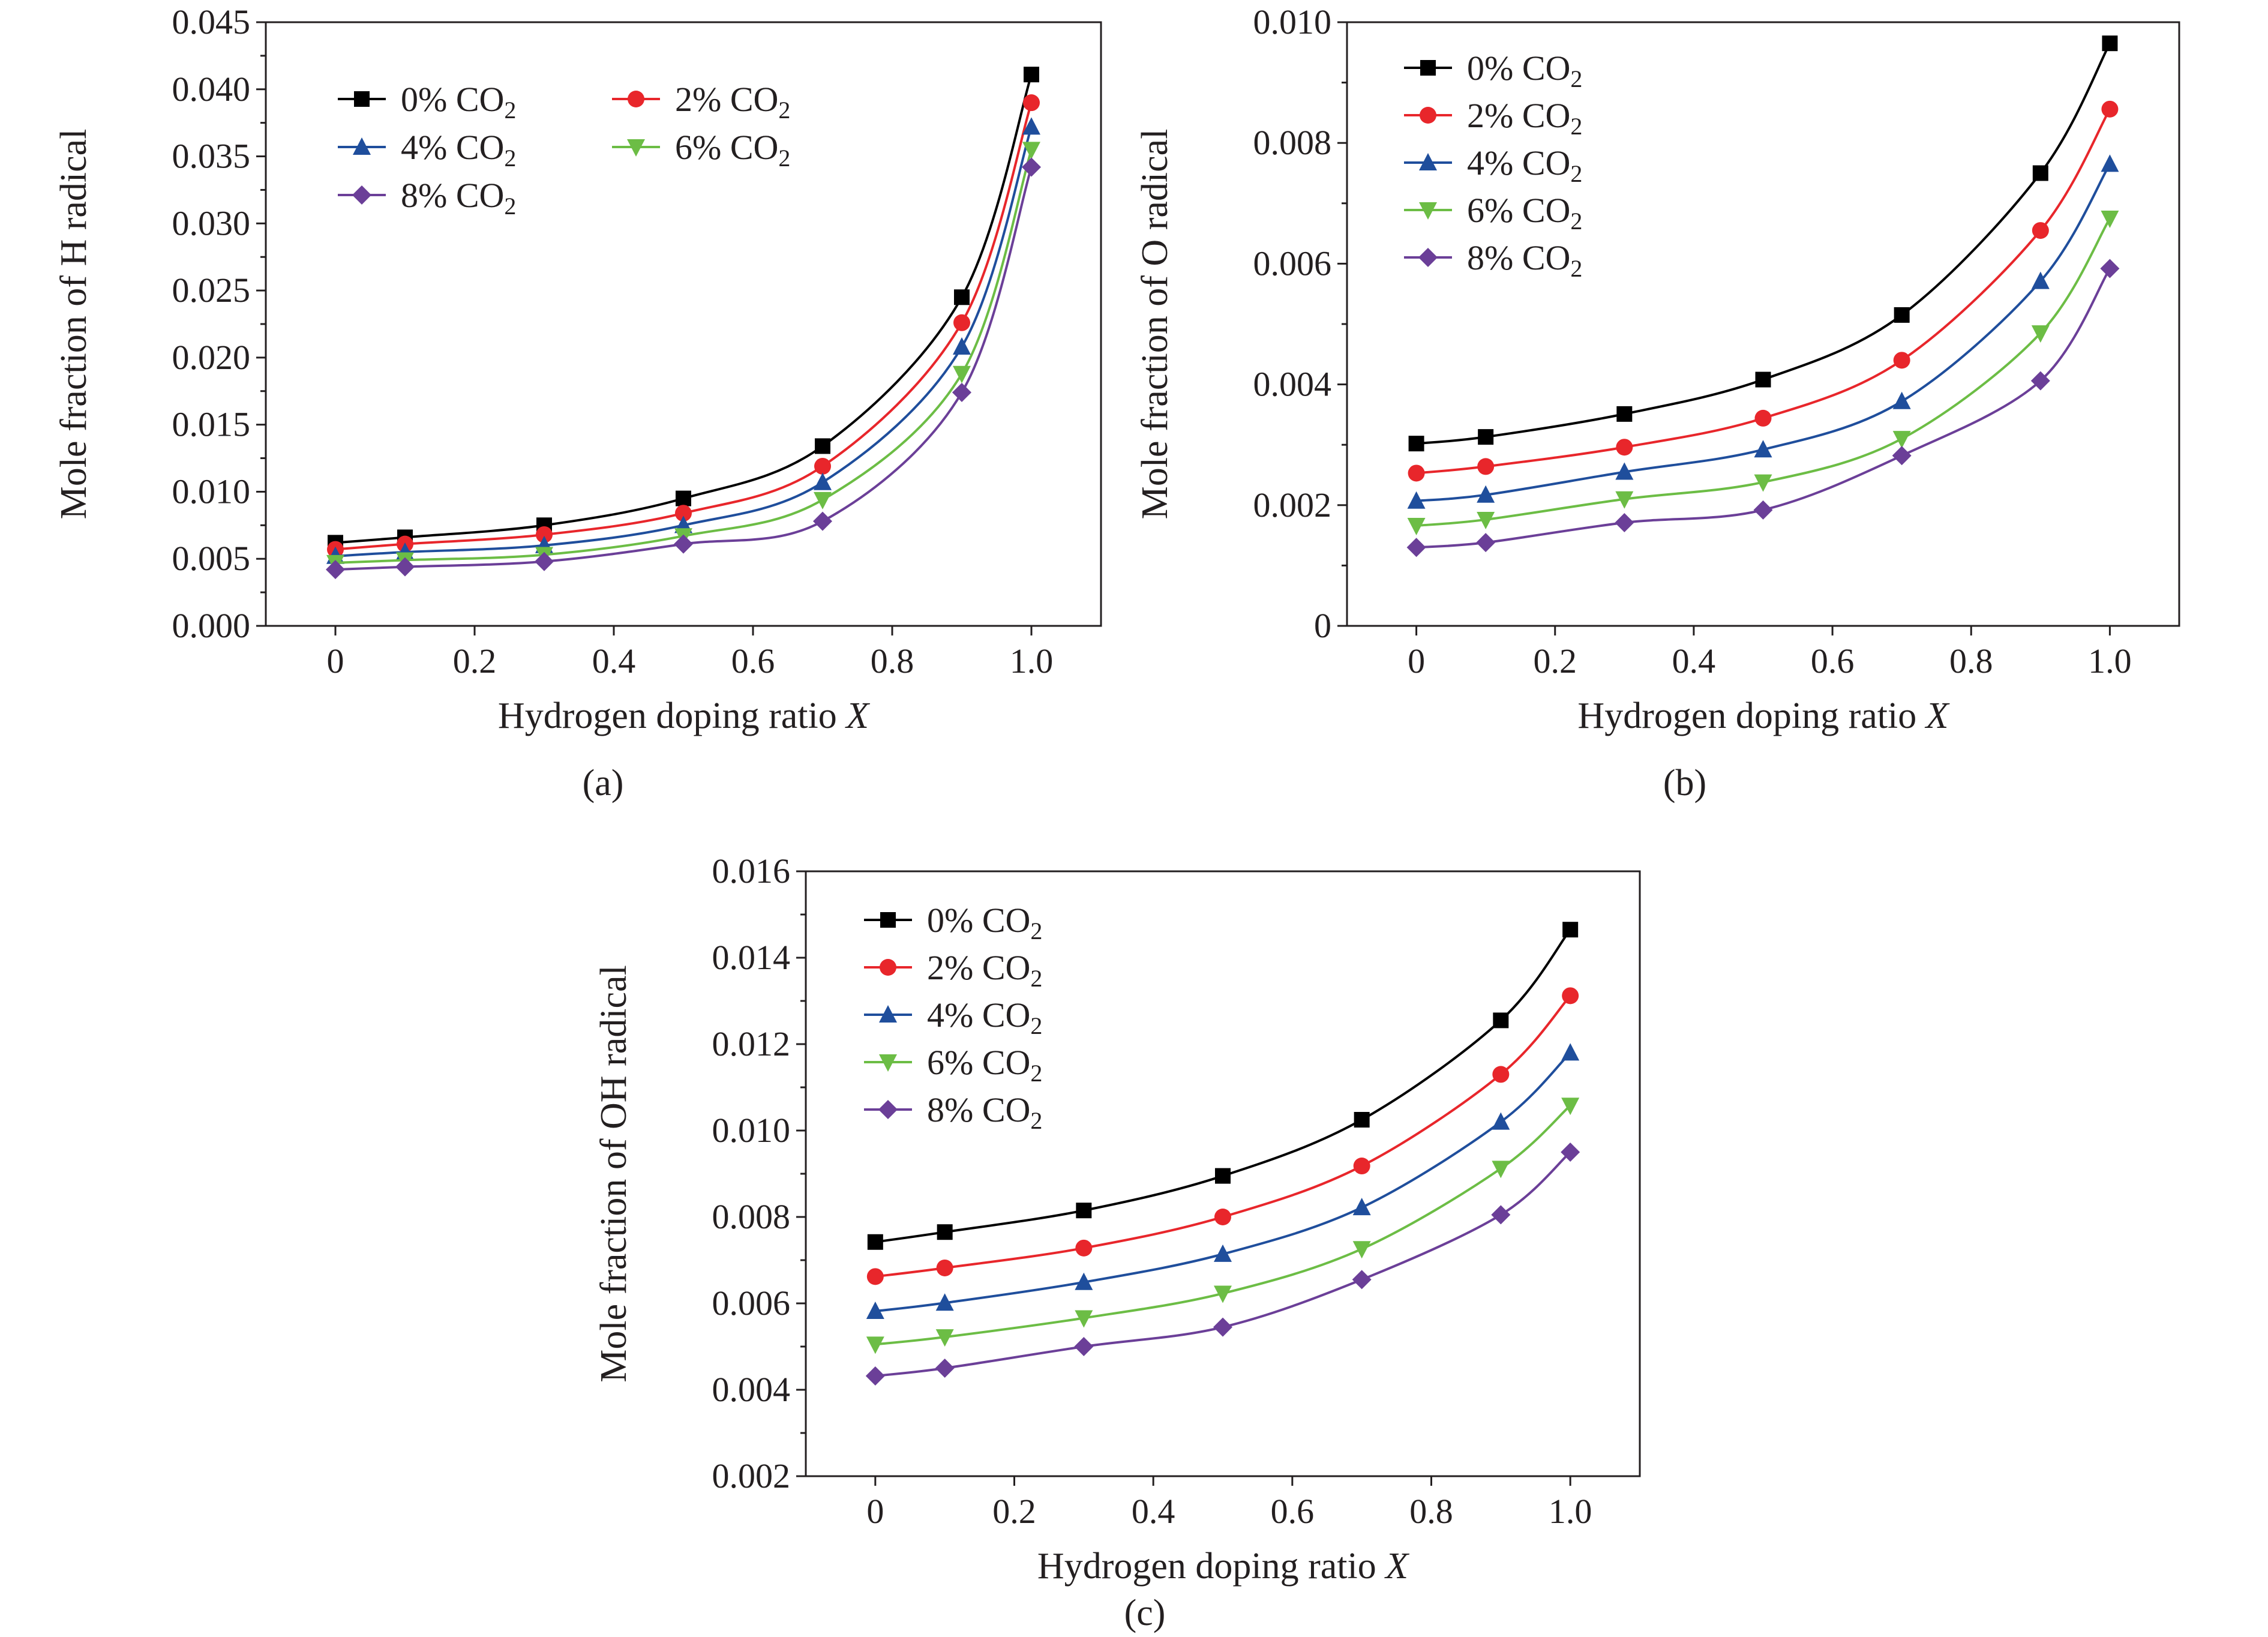  Describe the element at coordinates (1493, 118) in the screenshot. I see `legend-entry: 2% CO2` at that location.